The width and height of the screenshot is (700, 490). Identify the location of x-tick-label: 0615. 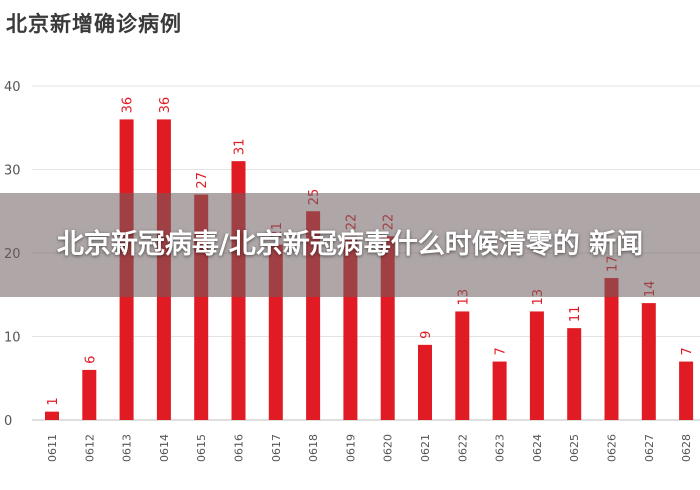
(201, 448).